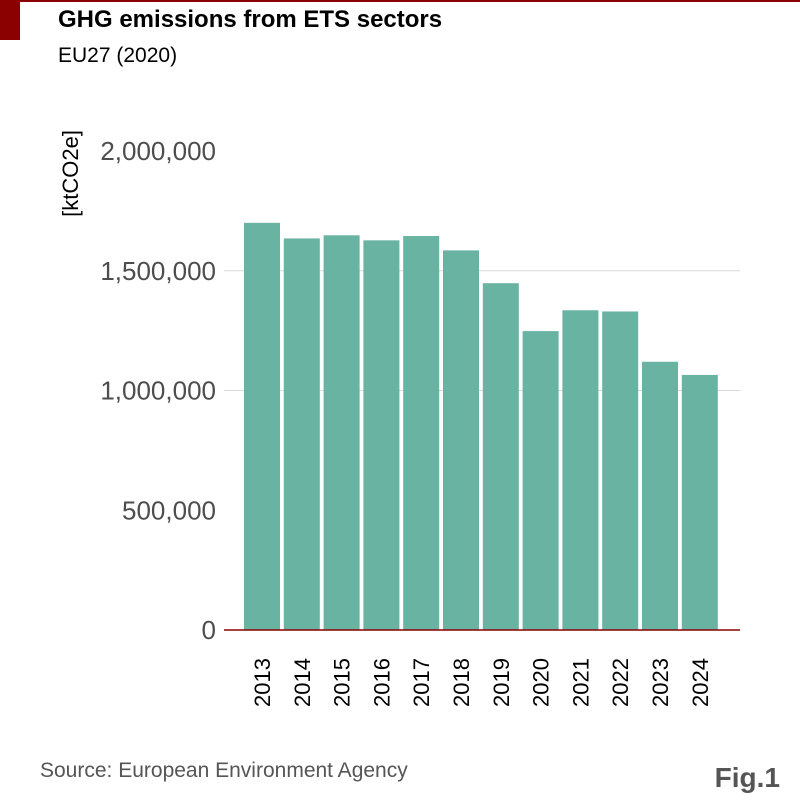  What do you see at coordinates (381, 682) in the screenshot?
I see `x-tick-label: 2016` at bounding box center [381, 682].